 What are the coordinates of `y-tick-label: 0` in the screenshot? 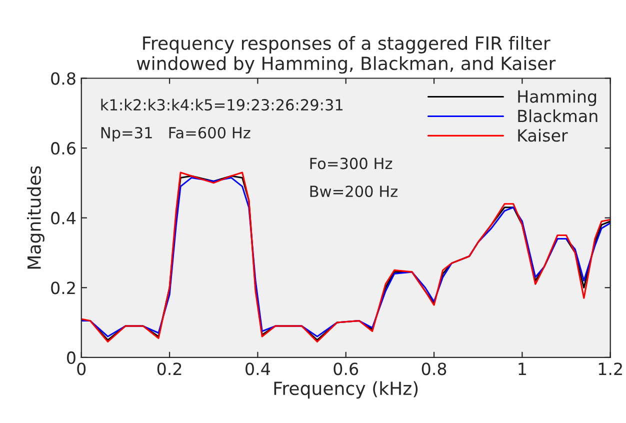 It's located at (71, 357).